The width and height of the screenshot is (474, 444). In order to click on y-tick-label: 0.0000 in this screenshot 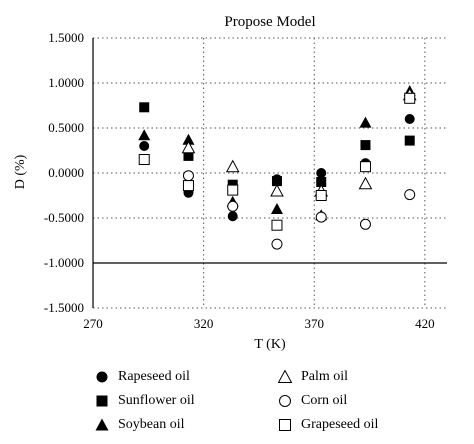, I will do `click(66, 172)`.